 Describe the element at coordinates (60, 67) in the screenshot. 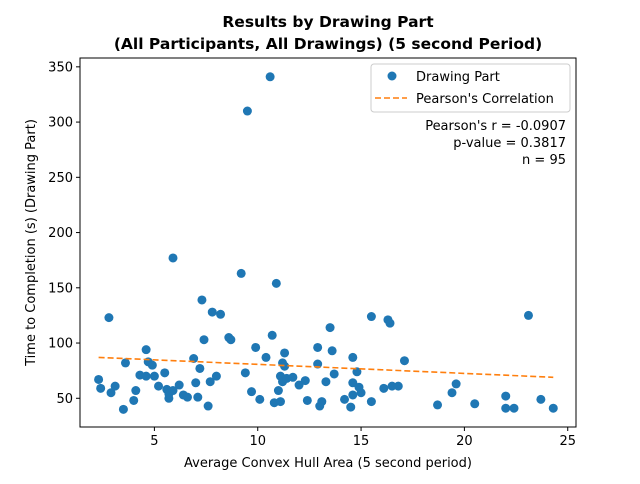

I see `y-tick-label: 350` at that location.